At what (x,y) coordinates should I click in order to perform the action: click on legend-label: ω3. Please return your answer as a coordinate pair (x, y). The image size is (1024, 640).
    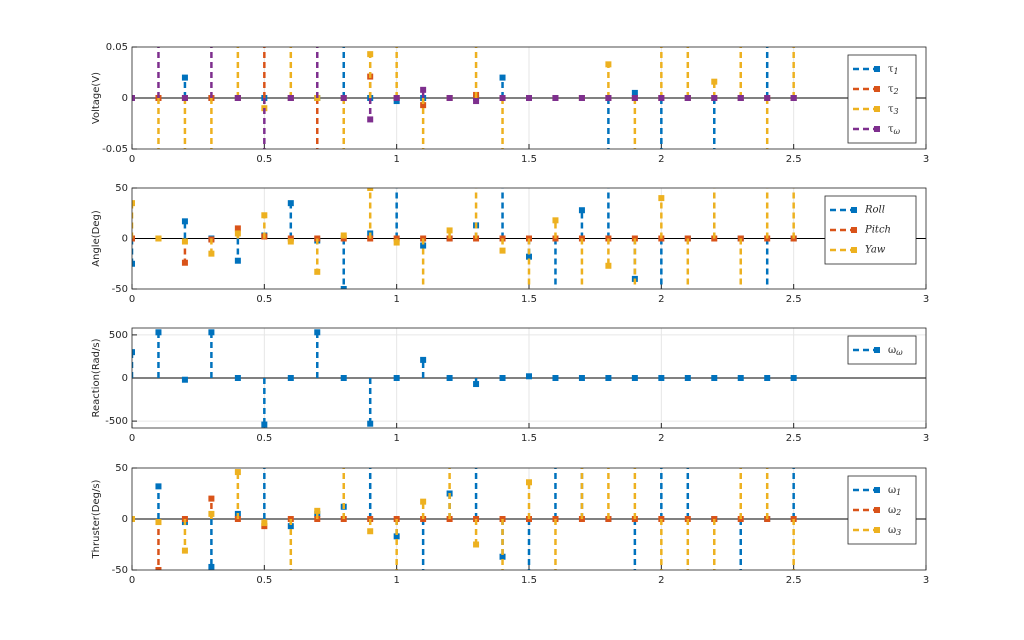
    Looking at the image, I should click on (894, 531).